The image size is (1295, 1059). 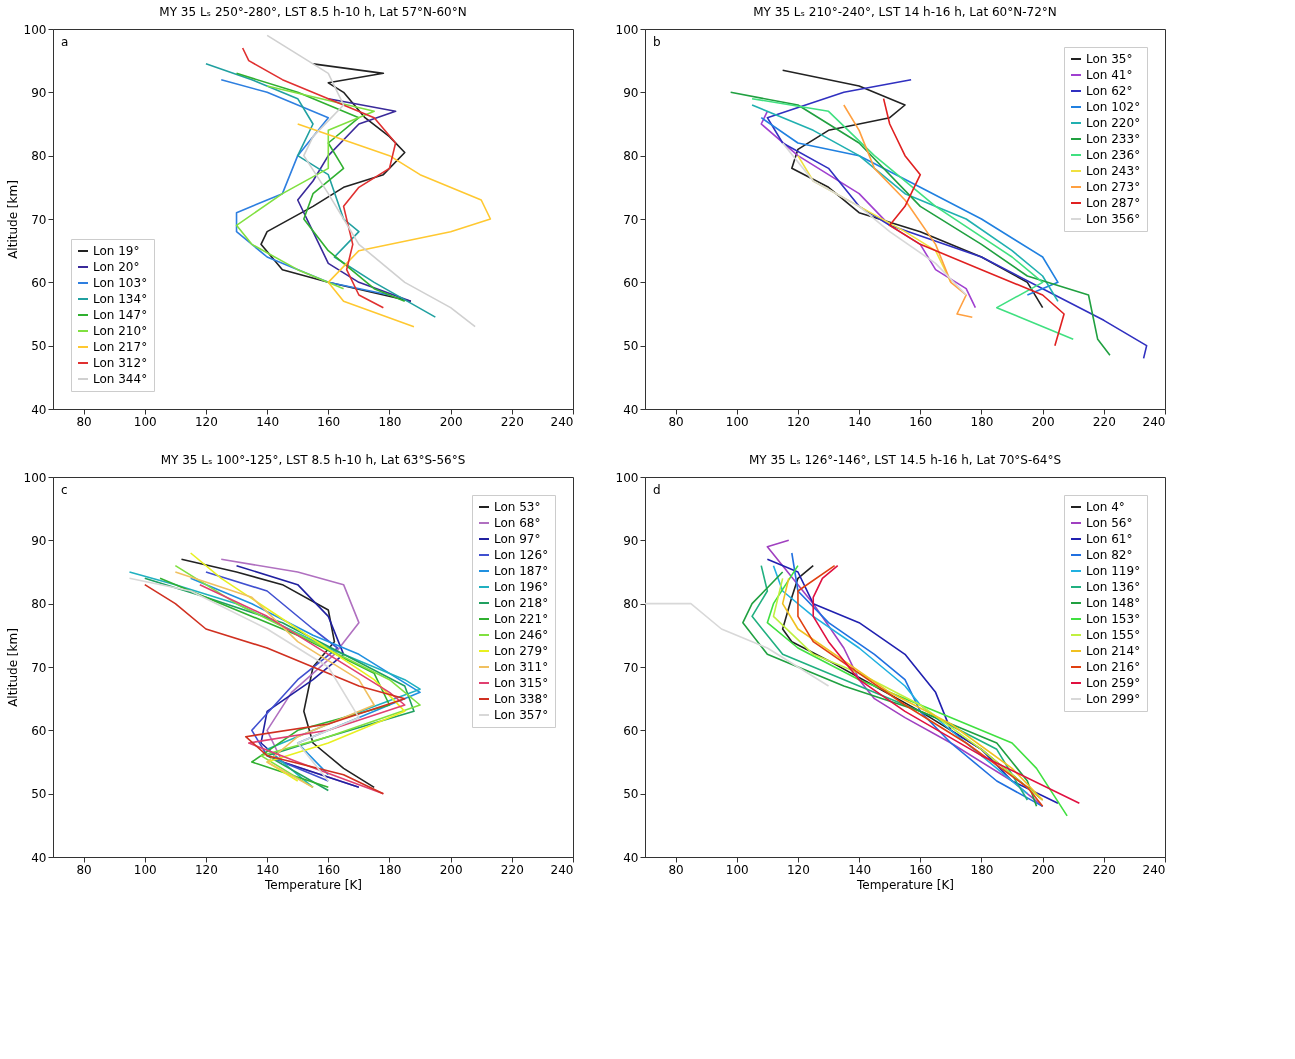 I want to click on legend-label: Lon 4°, so click(x=1105, y=507).